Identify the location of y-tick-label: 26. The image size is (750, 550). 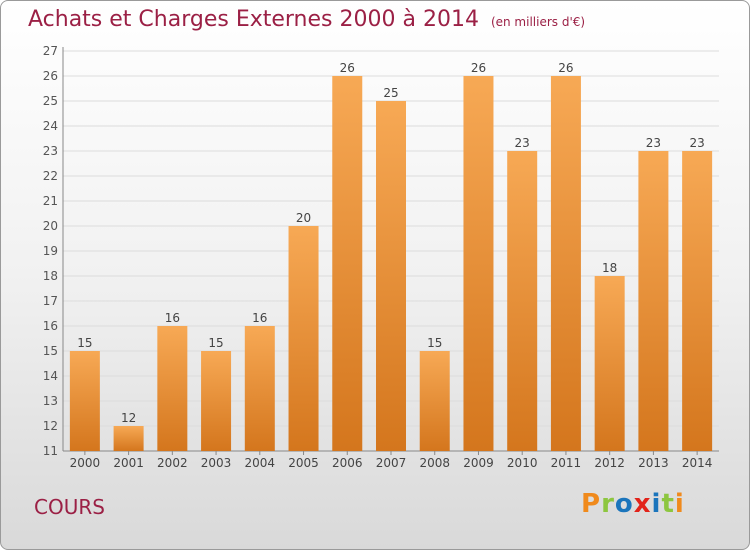
(50, 76).